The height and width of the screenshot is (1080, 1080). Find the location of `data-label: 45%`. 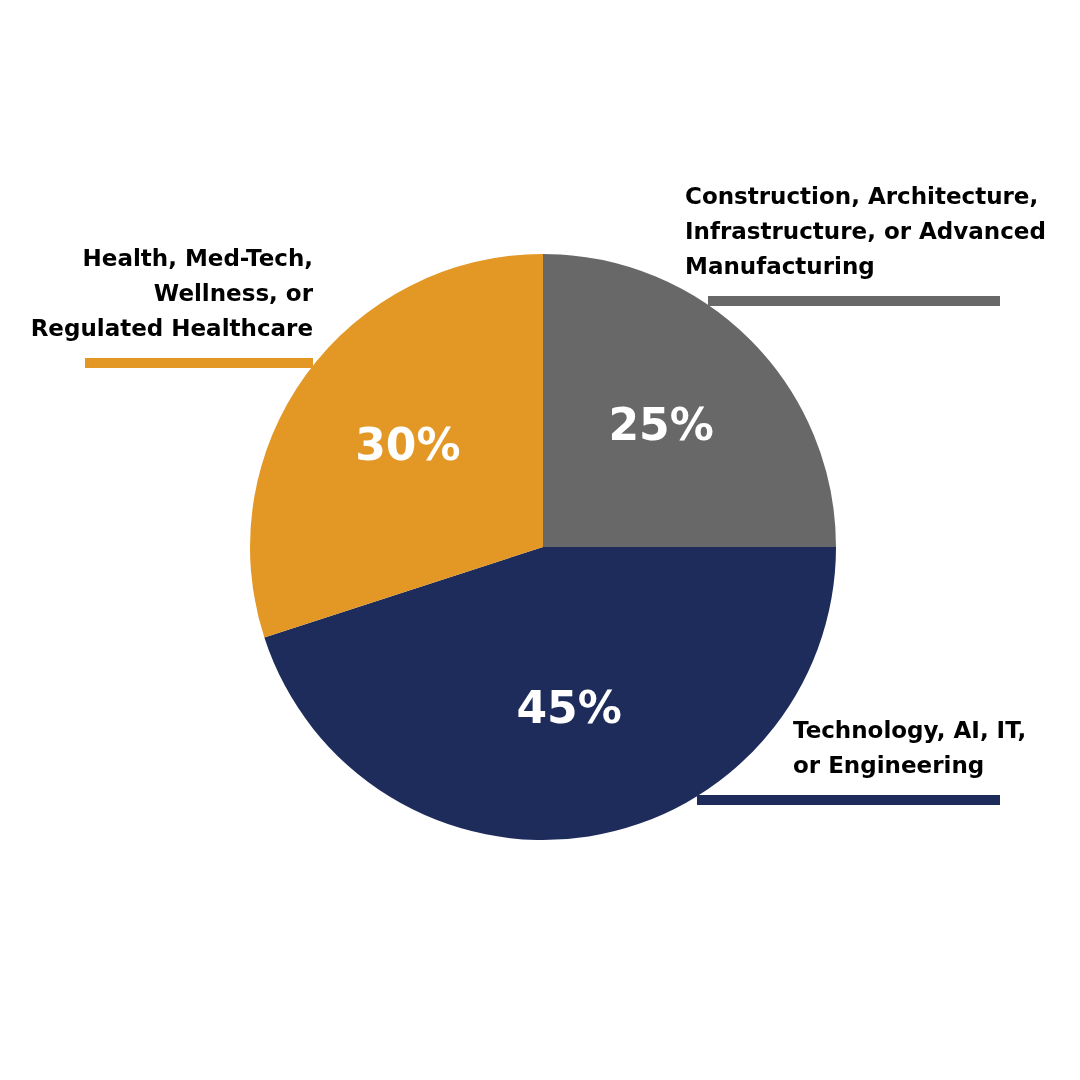

data-label: 45% is located at coordinates (569, 708).